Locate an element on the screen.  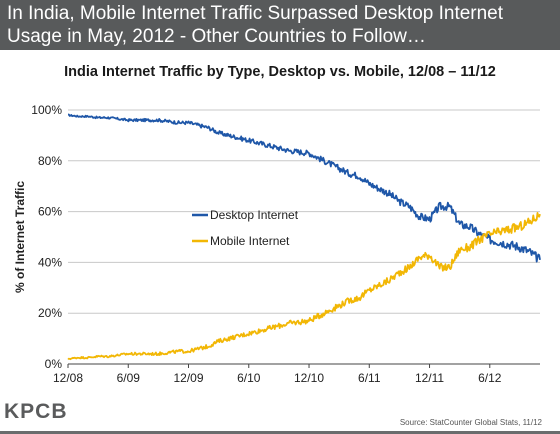
x-tick-label: 6/09 is located at coordinates (129, 378).